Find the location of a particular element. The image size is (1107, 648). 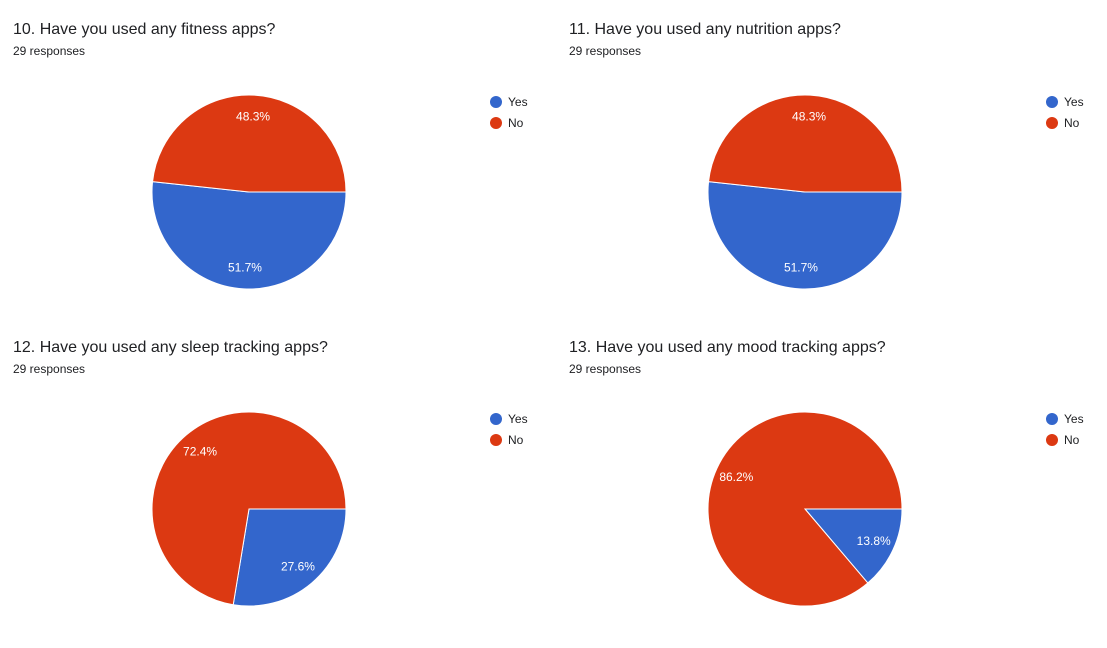

chart-title: 10. Have you used any fitness apps? is located at coordinates (144, 29).